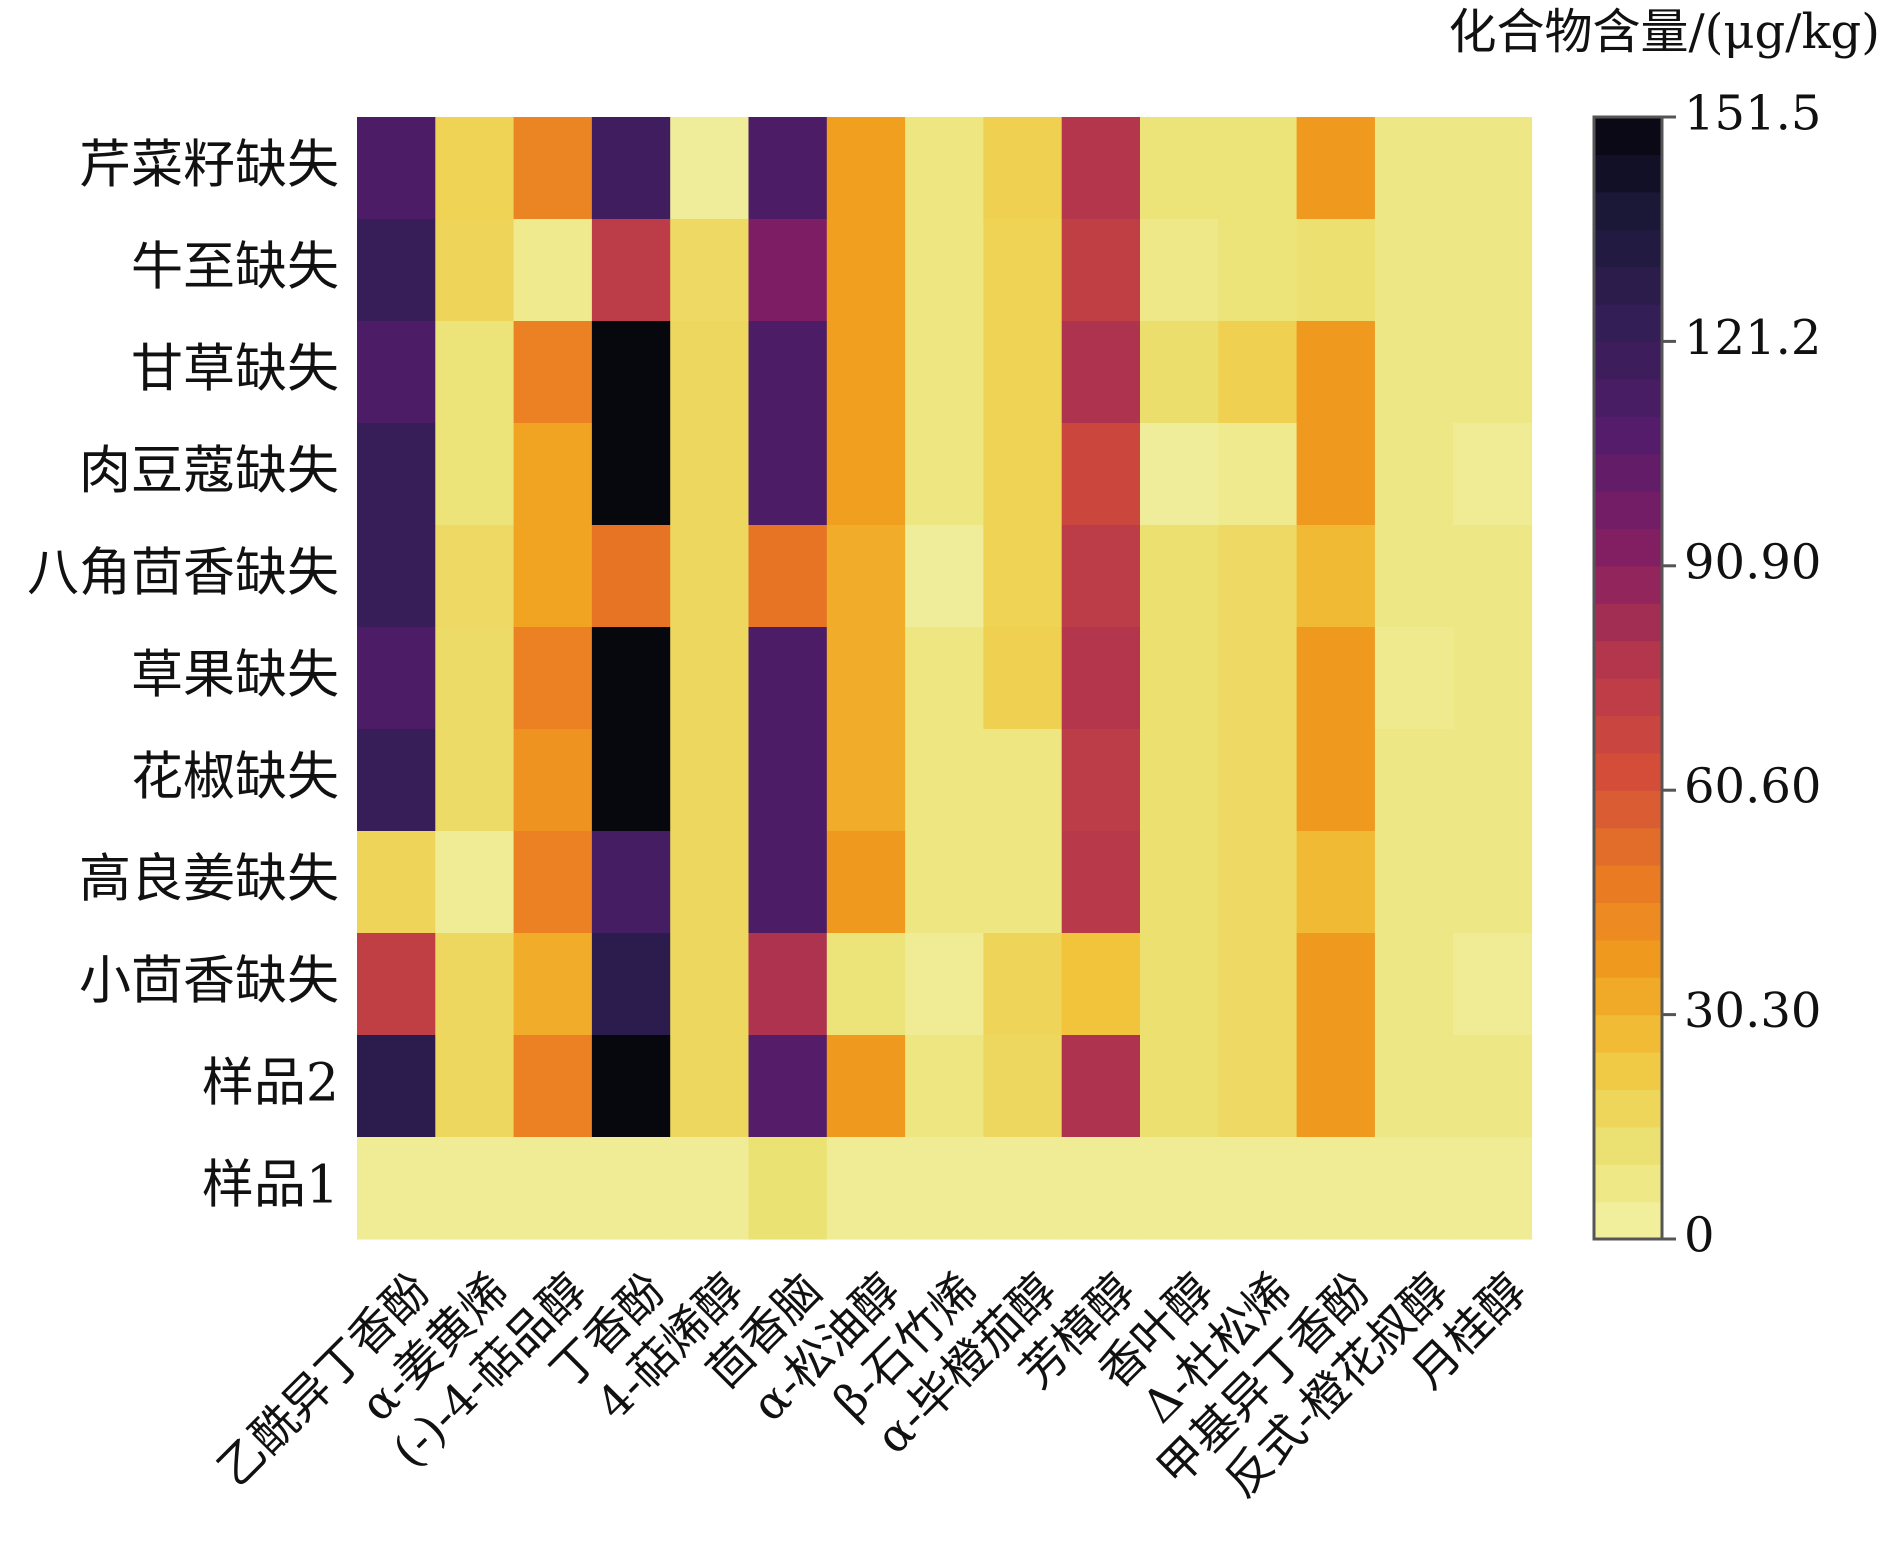 The image size is (1890, 1550). Describe the element at coordinates (475, 780) in the screenshot. I see `heatmap-cell-r6-c1` at that location.